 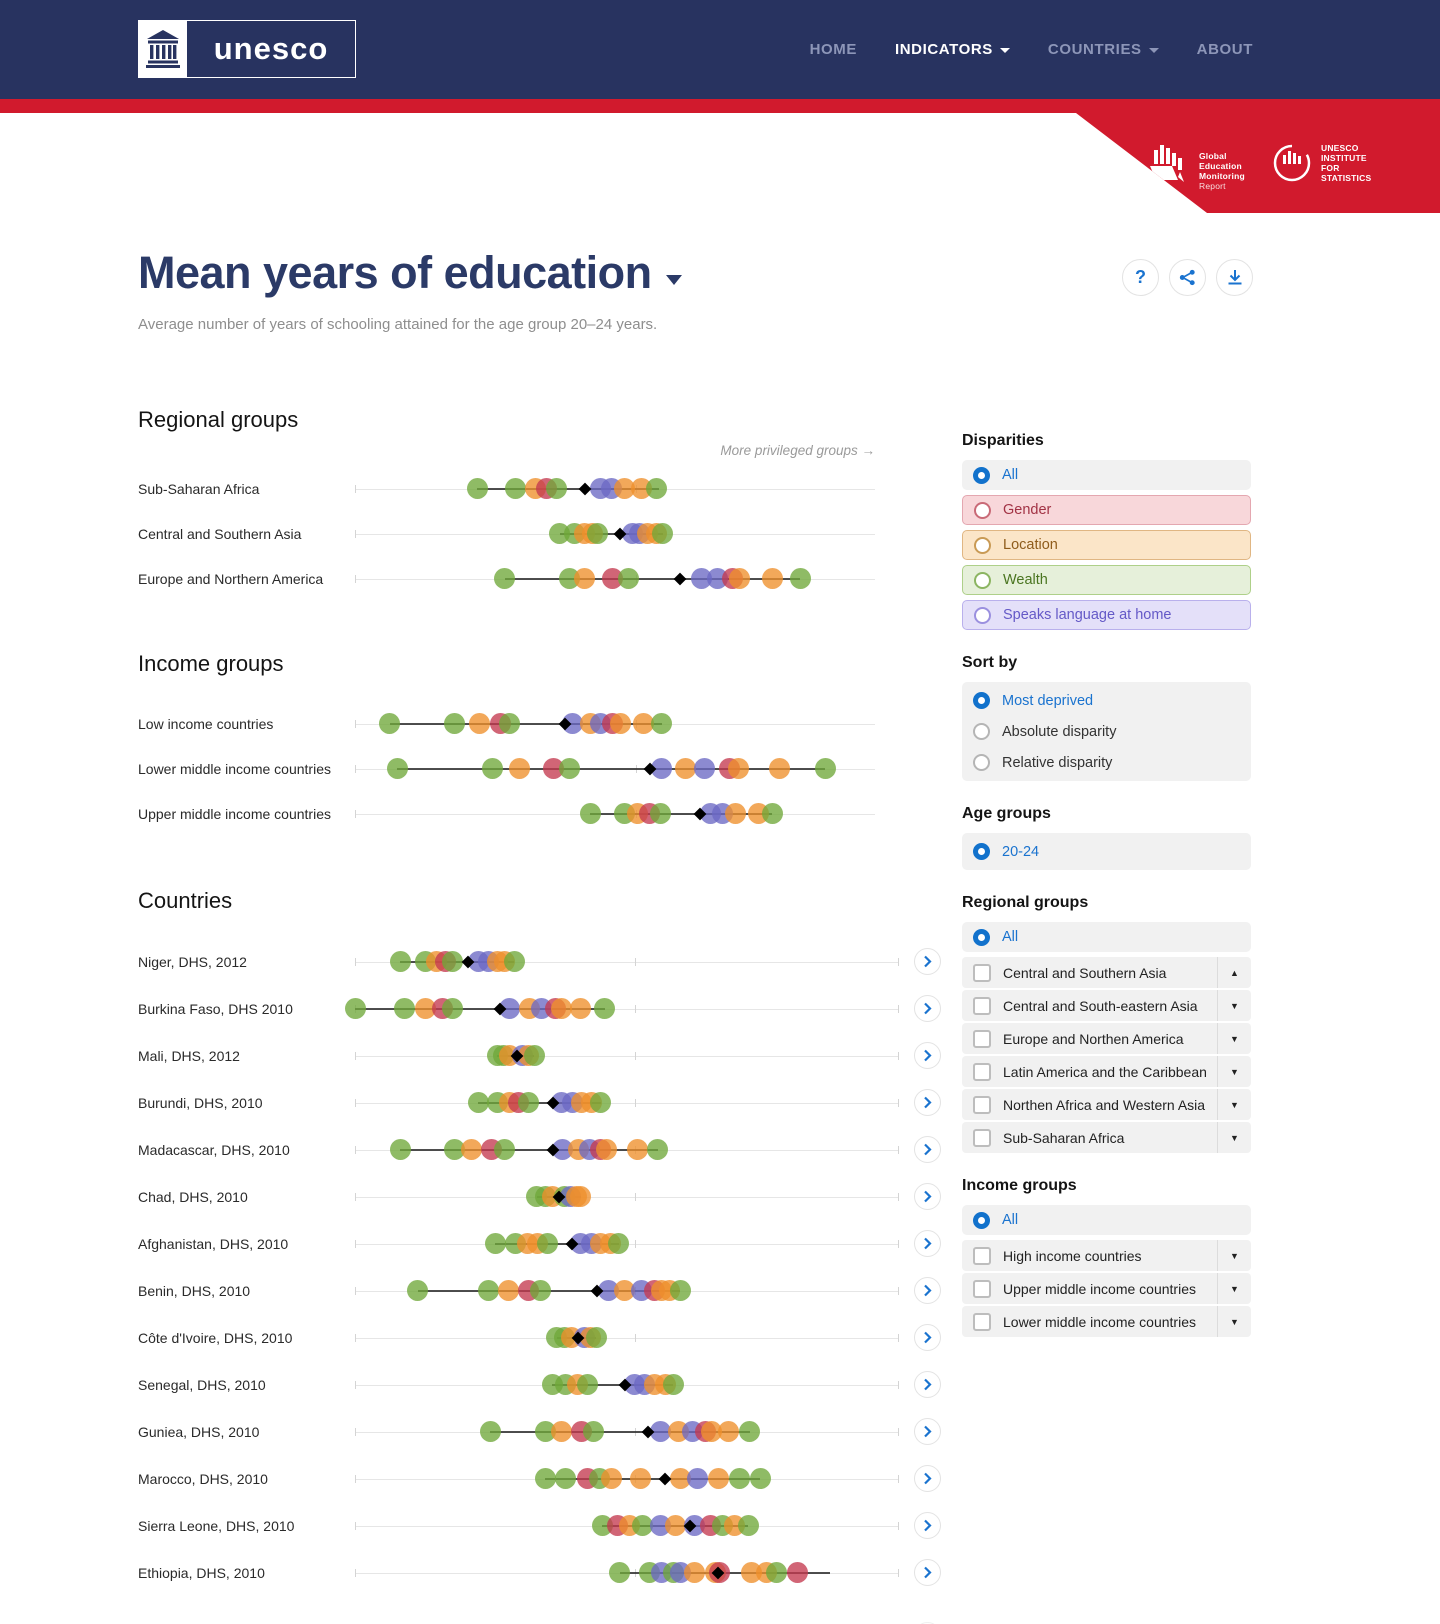 What do you see at coordinates (981, 475) in the screenshot?
I see `radio-selected-icon` at bounding box center [981, 475].